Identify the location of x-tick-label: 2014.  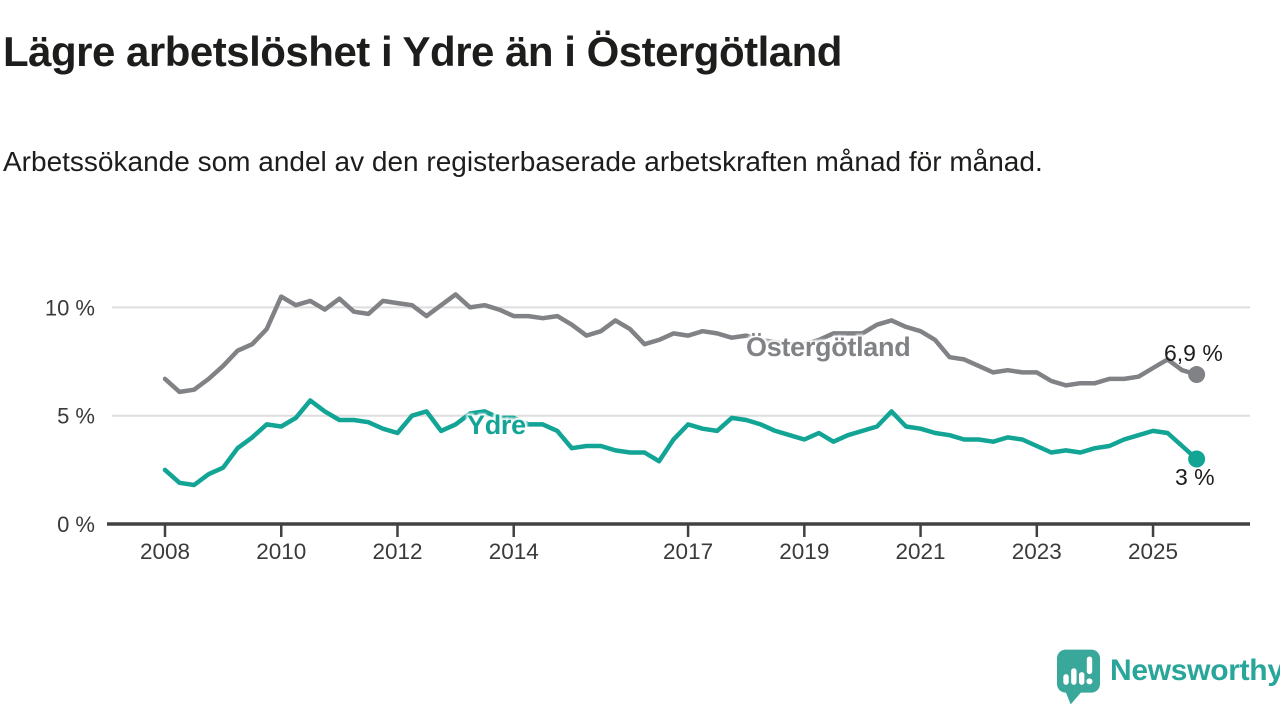
(514, 551).